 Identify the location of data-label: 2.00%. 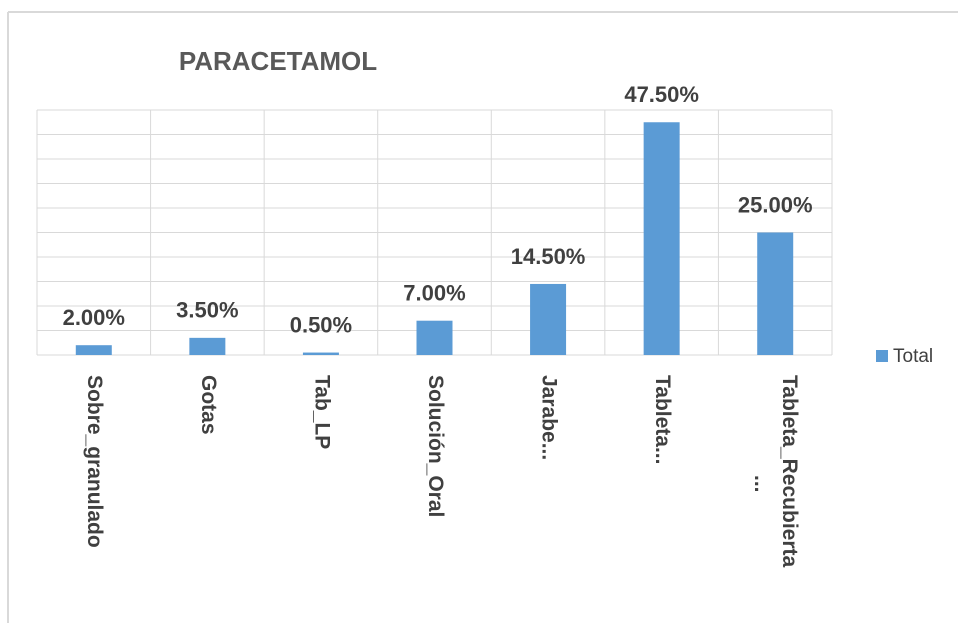
(94, 317).